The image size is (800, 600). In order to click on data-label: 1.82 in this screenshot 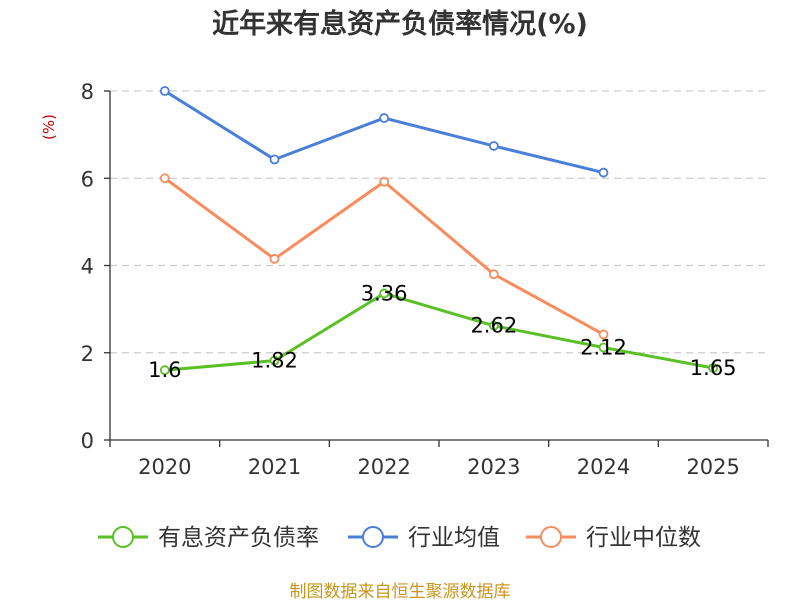, I will do `click(274, 361)`.